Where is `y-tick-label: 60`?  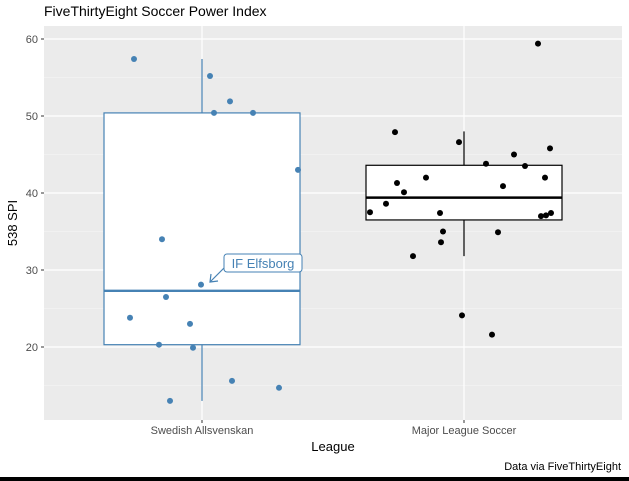
y-tick-label: 60 is located at coordinates (32, 40).